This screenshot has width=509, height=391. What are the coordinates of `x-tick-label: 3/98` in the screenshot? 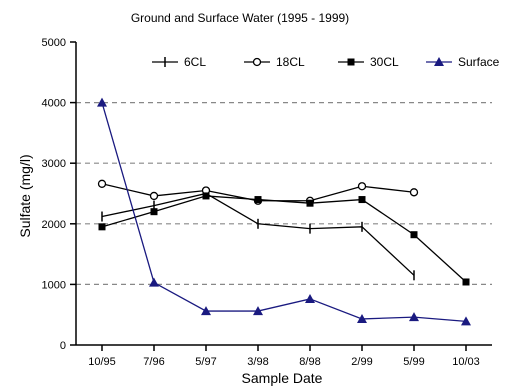 It's located at (257, 362).